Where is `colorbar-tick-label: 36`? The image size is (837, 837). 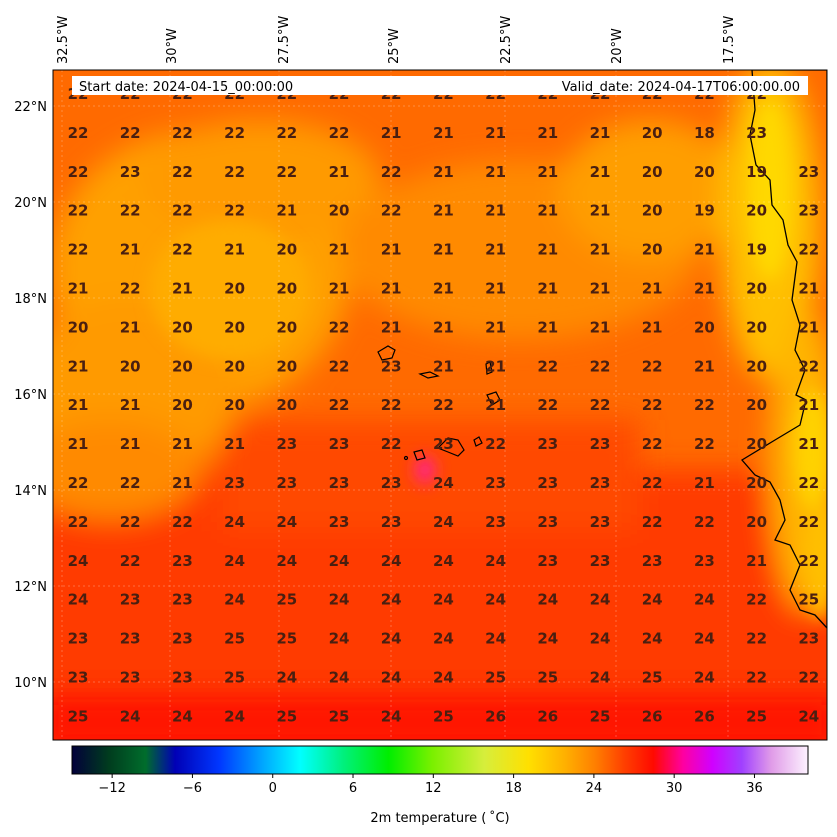 colorbar-tick-label: 36 is located at coordinates (754, 788).